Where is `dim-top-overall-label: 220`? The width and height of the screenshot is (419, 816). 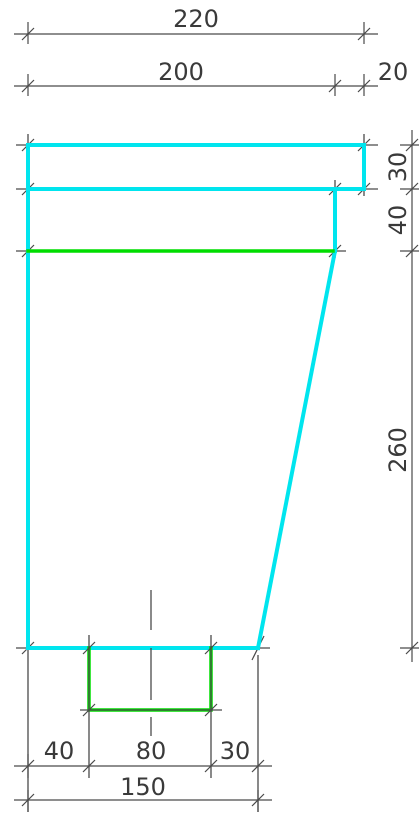
dim-top-overall-label: 220 is located at coordinates (196, 19).